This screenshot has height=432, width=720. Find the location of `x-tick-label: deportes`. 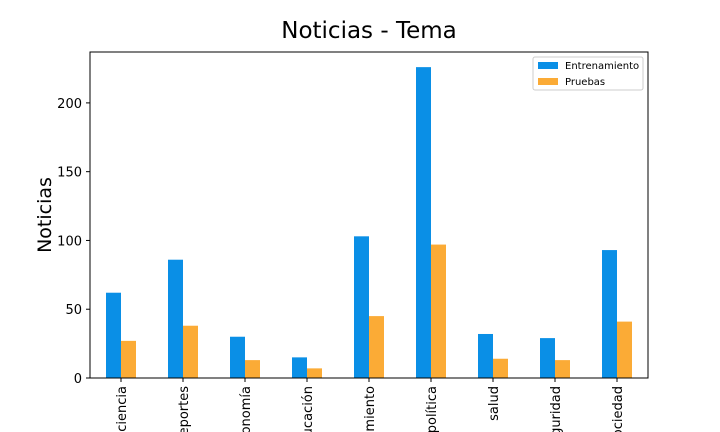

x-tick-label: deportes is located at coordinates (184, 409).